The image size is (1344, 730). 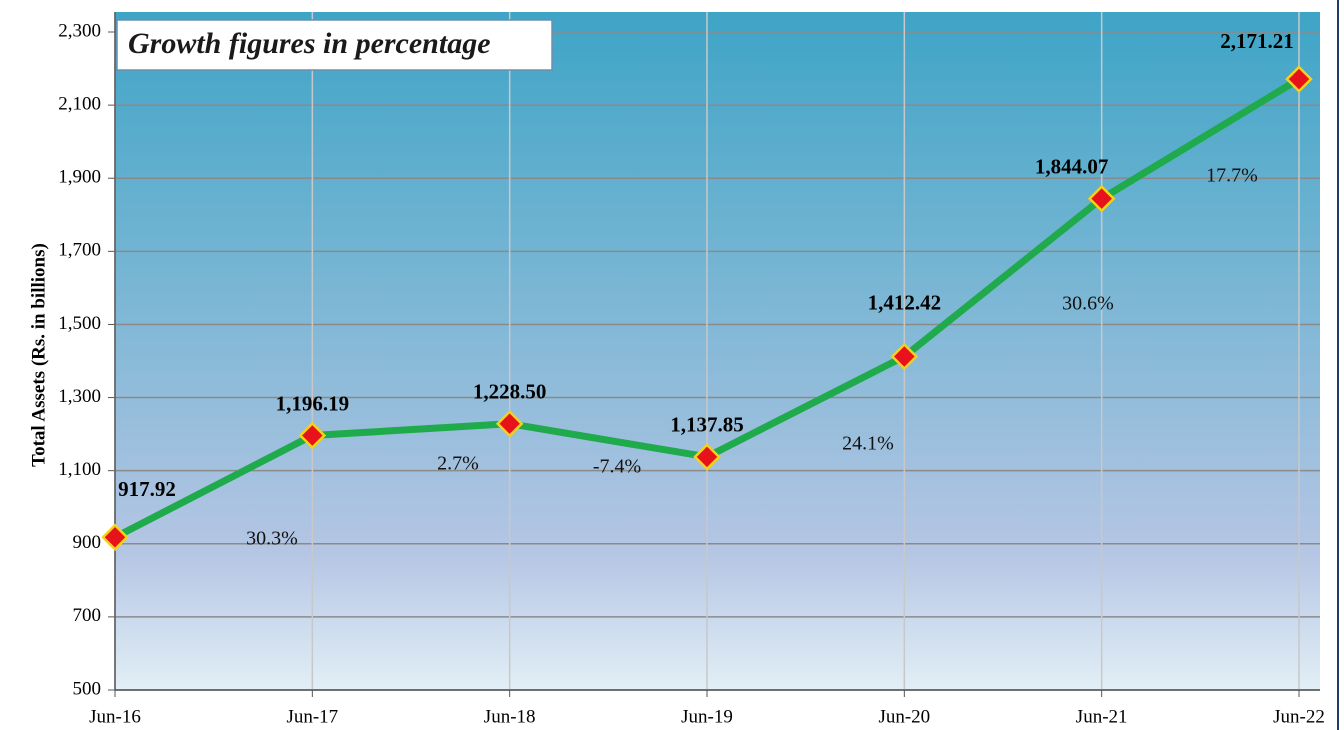 I want to click on growth-label: 30.6%, so click(x=1088, y=304).